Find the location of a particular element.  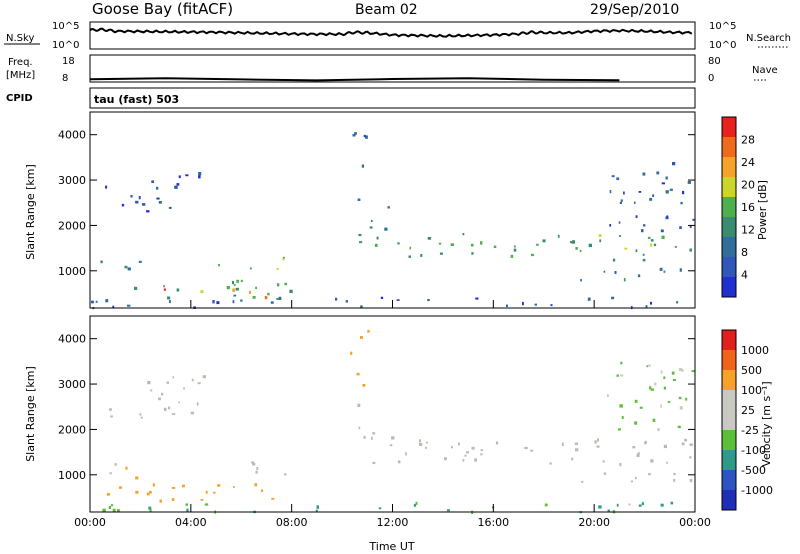

colorbar-tick-label: 16 is located at coordinates (748, 207).